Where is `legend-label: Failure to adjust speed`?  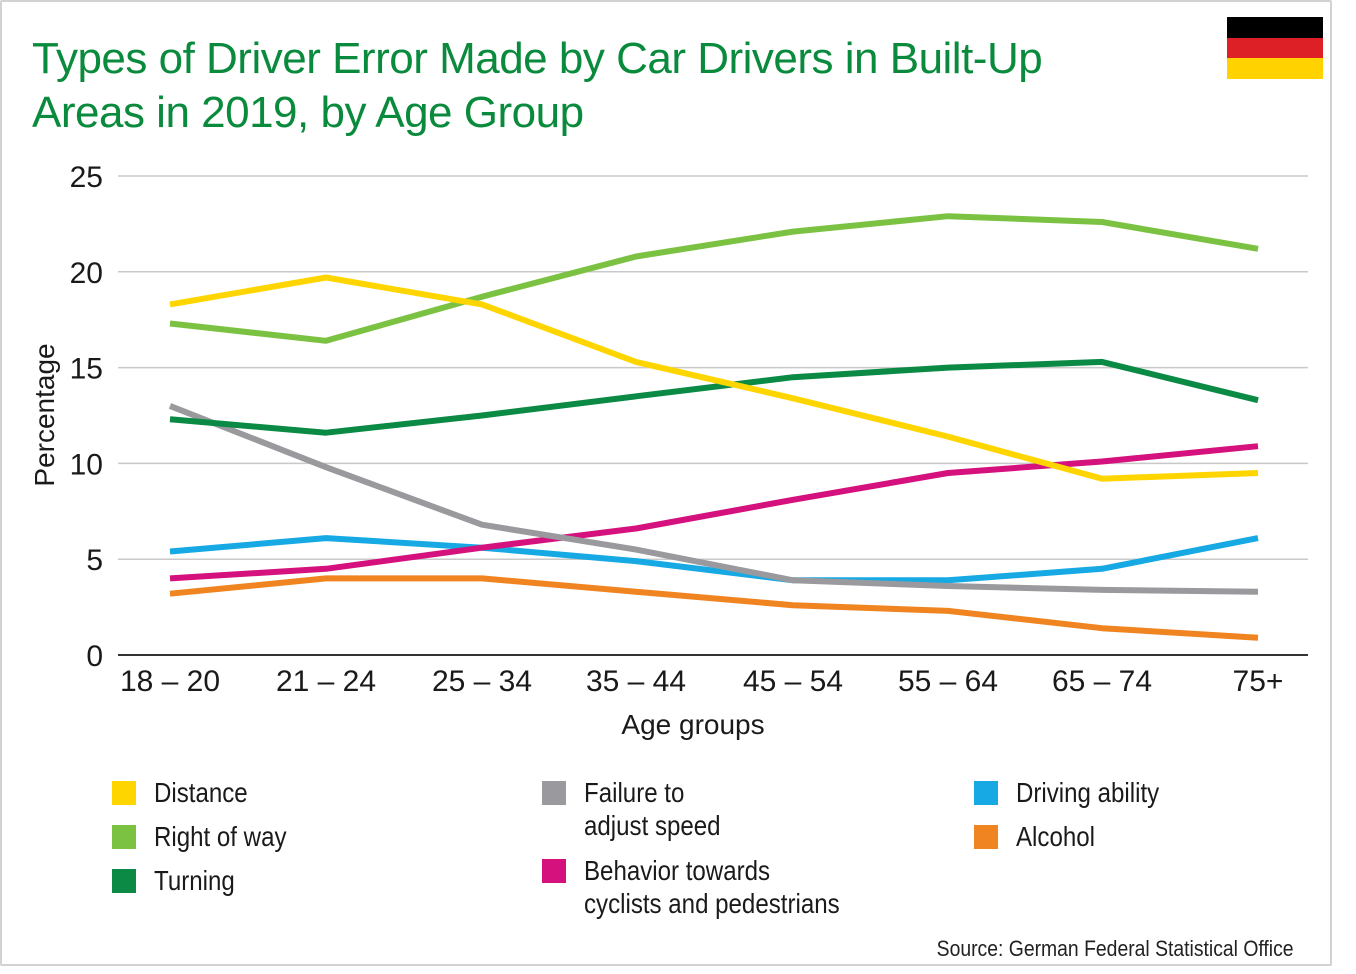 legend-label: Failure to adjust speed is located at coordinates (652, 809).